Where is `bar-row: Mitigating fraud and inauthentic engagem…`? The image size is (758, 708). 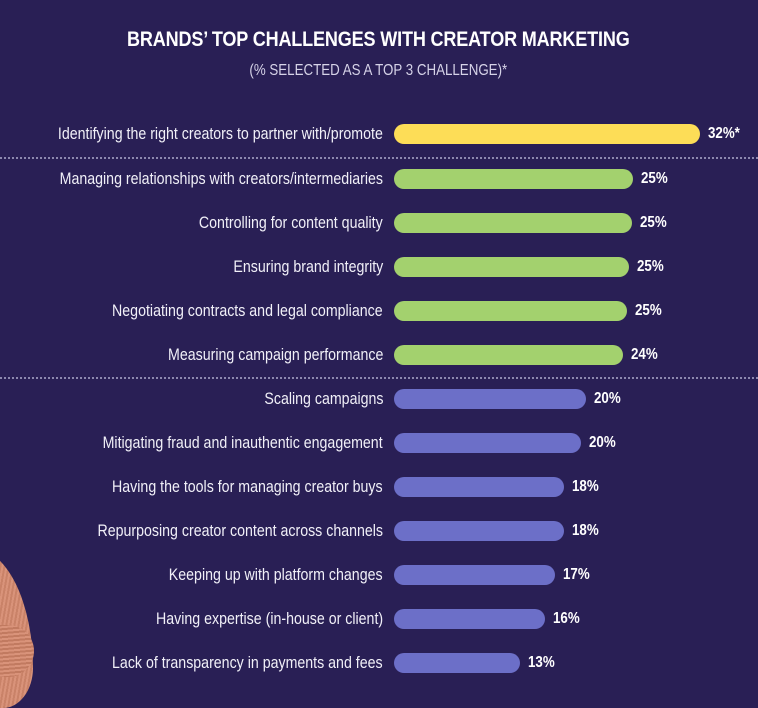
bar-row: Mitigating fraud and inauthentic engagem… is located at coordinates (379, 443).